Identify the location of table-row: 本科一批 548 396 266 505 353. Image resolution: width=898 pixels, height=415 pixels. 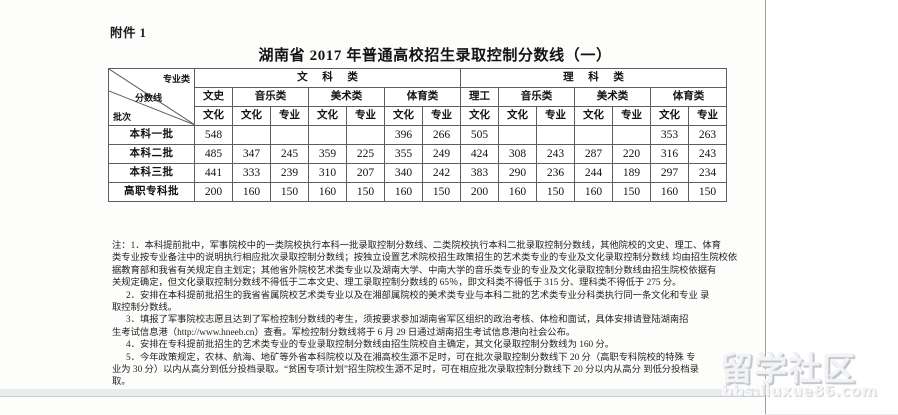
(417, 135).